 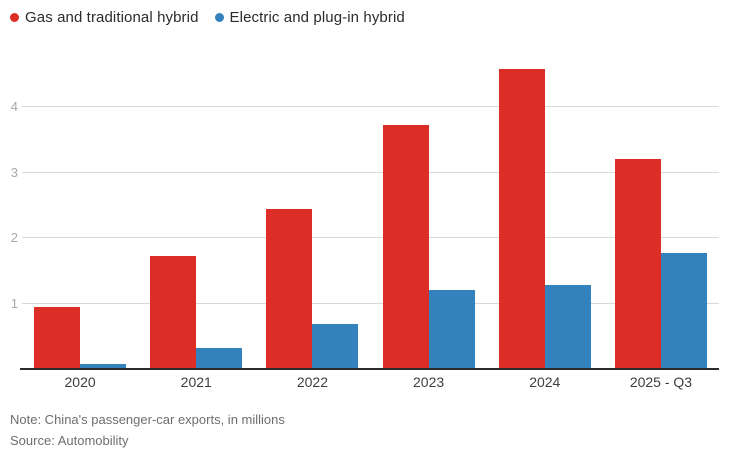 What do you see at coordinates (335, 346) in the screenshot?
I see `bar-electric-2022` at bounding box center [335, 346].